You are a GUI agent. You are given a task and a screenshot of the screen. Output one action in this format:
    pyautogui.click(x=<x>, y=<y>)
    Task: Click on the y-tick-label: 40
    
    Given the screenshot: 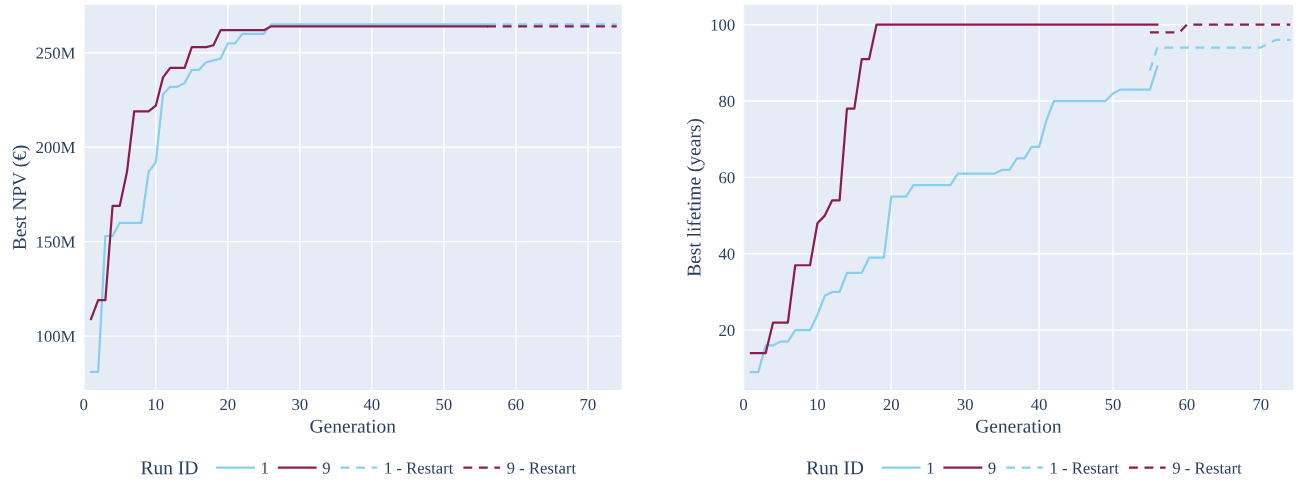 What is the action you would take?
    pyautogui.click(x=726, y=254)
    